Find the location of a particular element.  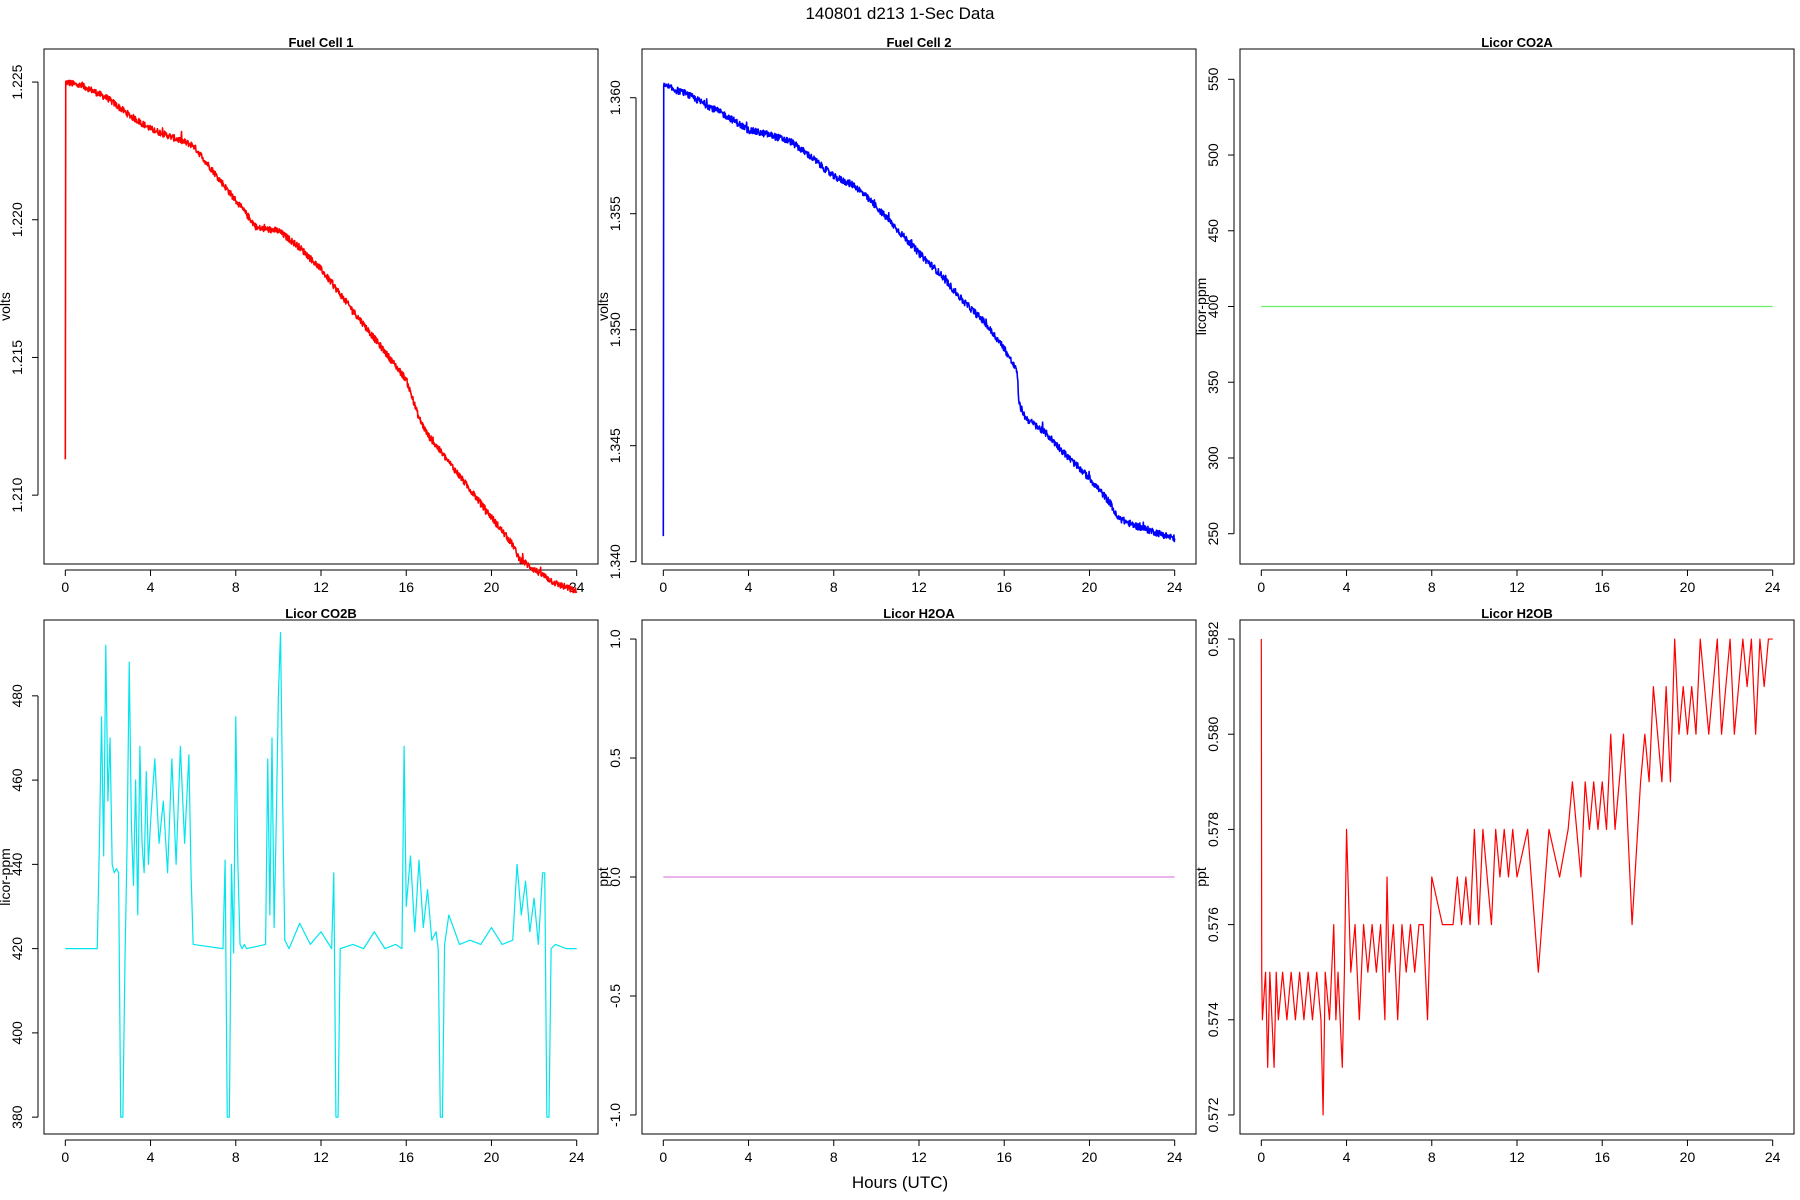

panel-2-y-tick-label: 1.345 is located at coordinates (615, 445).